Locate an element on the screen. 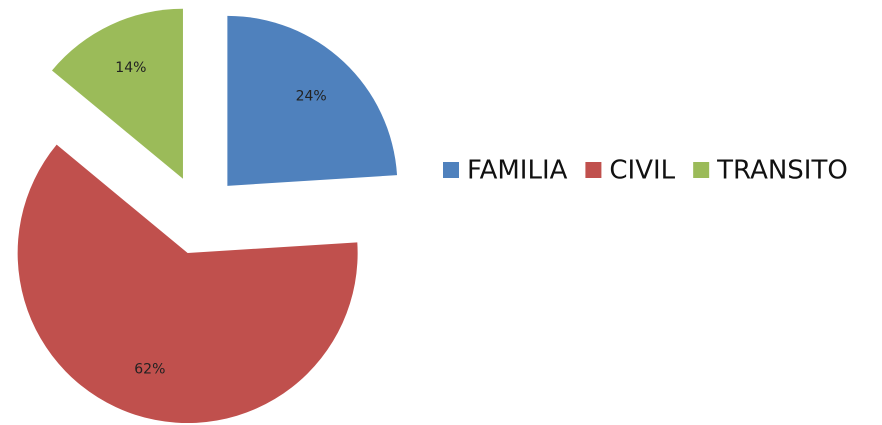  legend-label: TRANSITO is located at coordinates (782, 171).